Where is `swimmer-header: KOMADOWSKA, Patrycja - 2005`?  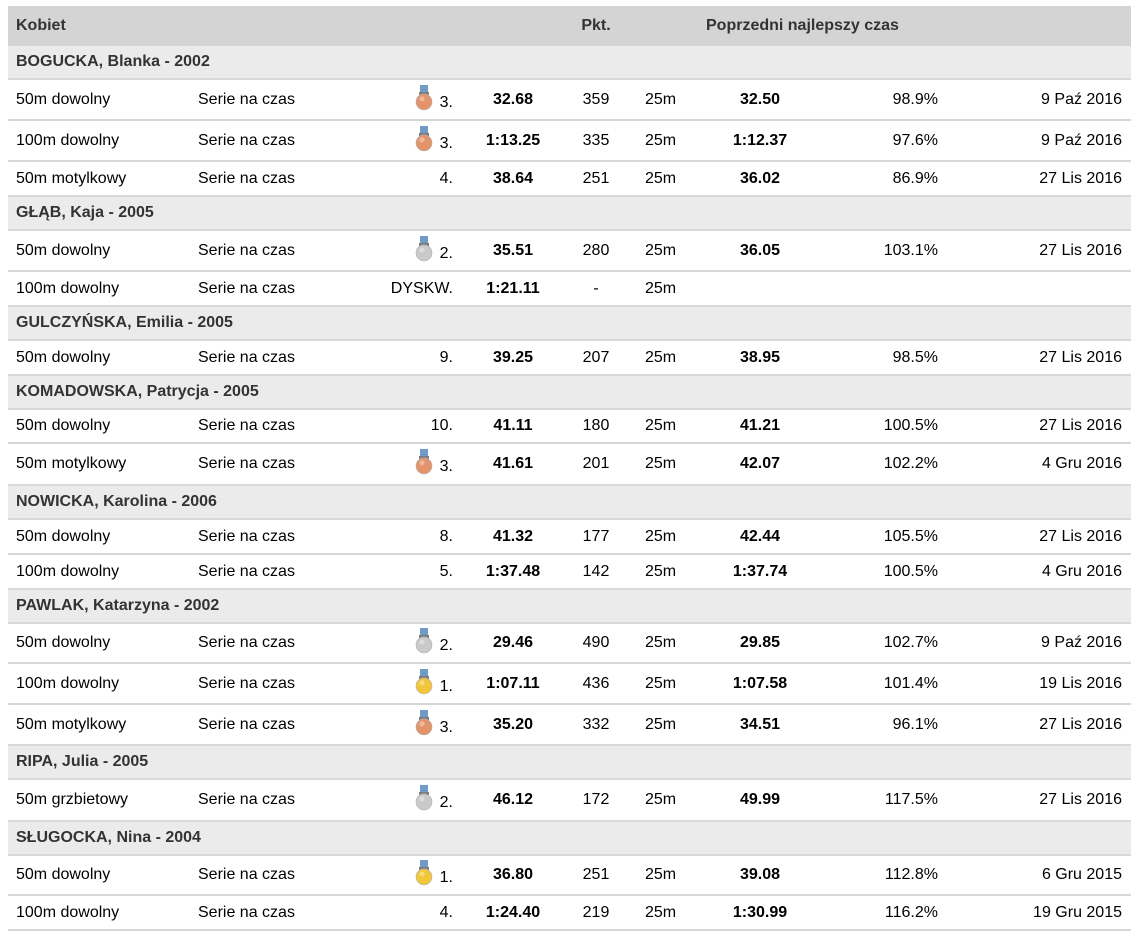
swimmer-header: KOMADOWSKA, Patrycja - 2005 is located at coordinates (569, 393).